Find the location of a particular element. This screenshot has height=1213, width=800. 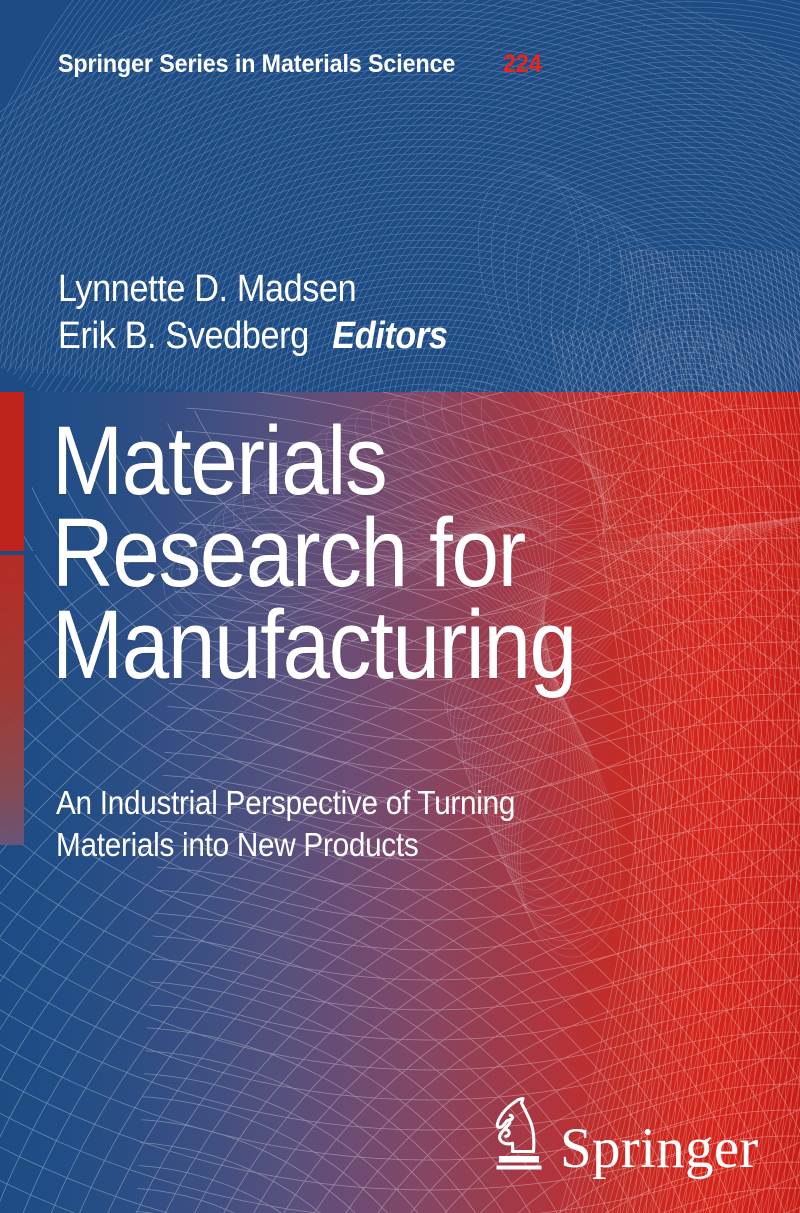

title-line-1: Materials is located at coordinates (220, 460).